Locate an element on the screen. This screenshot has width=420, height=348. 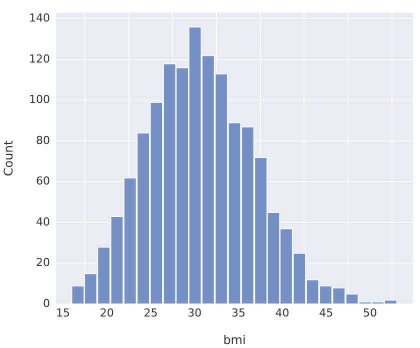
x-tick-label: 20 is located at coordinates (107, 313).